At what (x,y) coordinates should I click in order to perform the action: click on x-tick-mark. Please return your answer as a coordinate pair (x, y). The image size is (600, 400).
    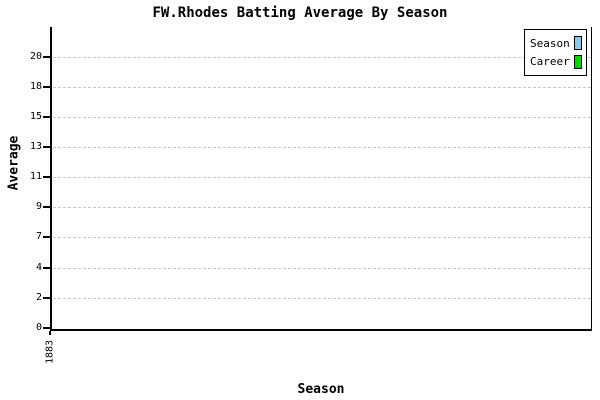
    Looking at the image, I should click on (50, 333).